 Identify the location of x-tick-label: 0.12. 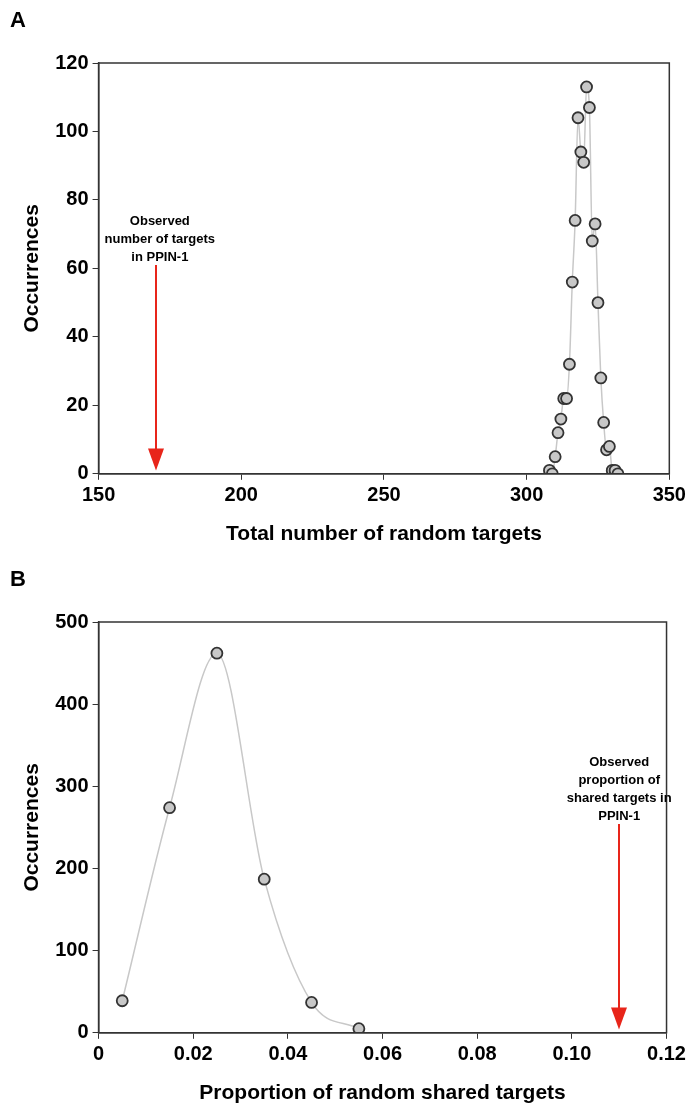
(667, 1053).